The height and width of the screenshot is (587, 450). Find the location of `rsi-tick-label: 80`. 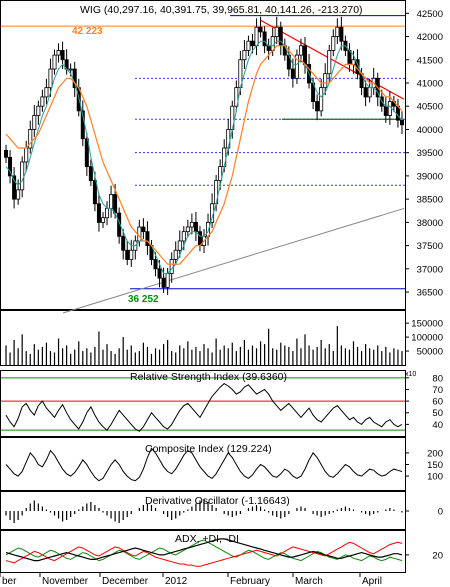

rsi-tick-label: 80 is located at coordinates (437, 378).